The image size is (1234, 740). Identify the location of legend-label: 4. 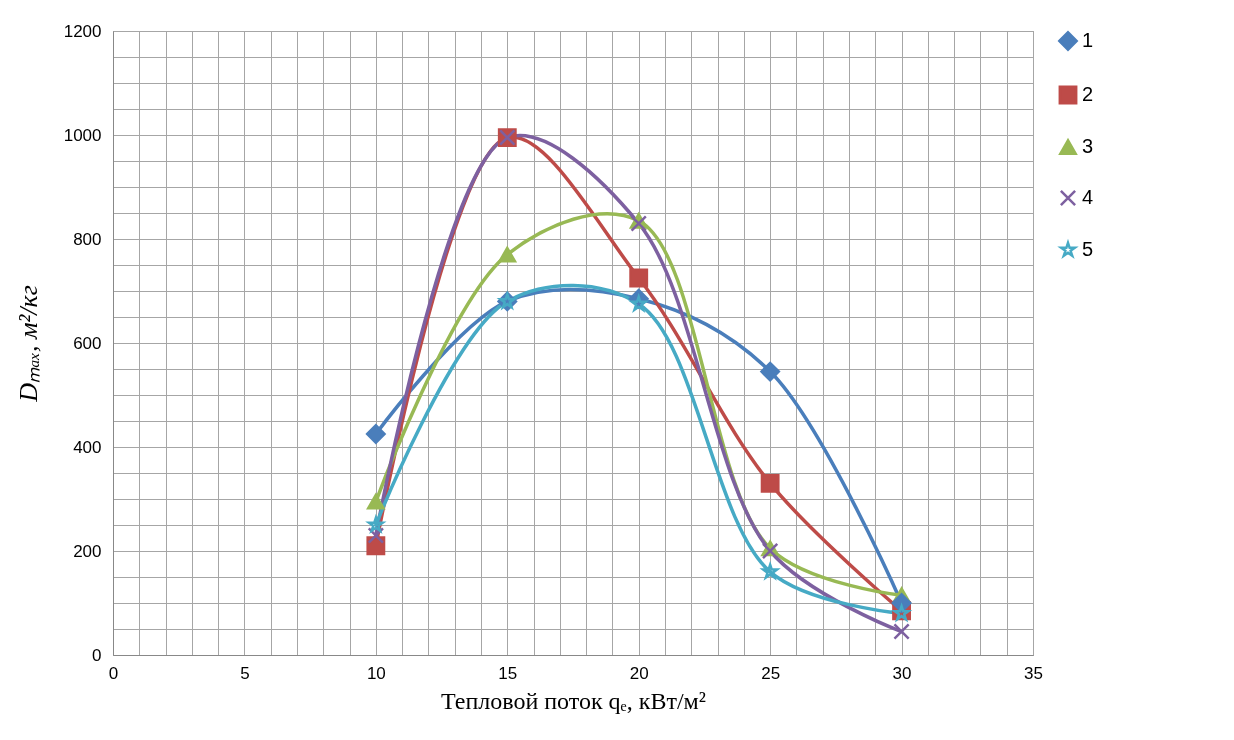
(1088, 197).